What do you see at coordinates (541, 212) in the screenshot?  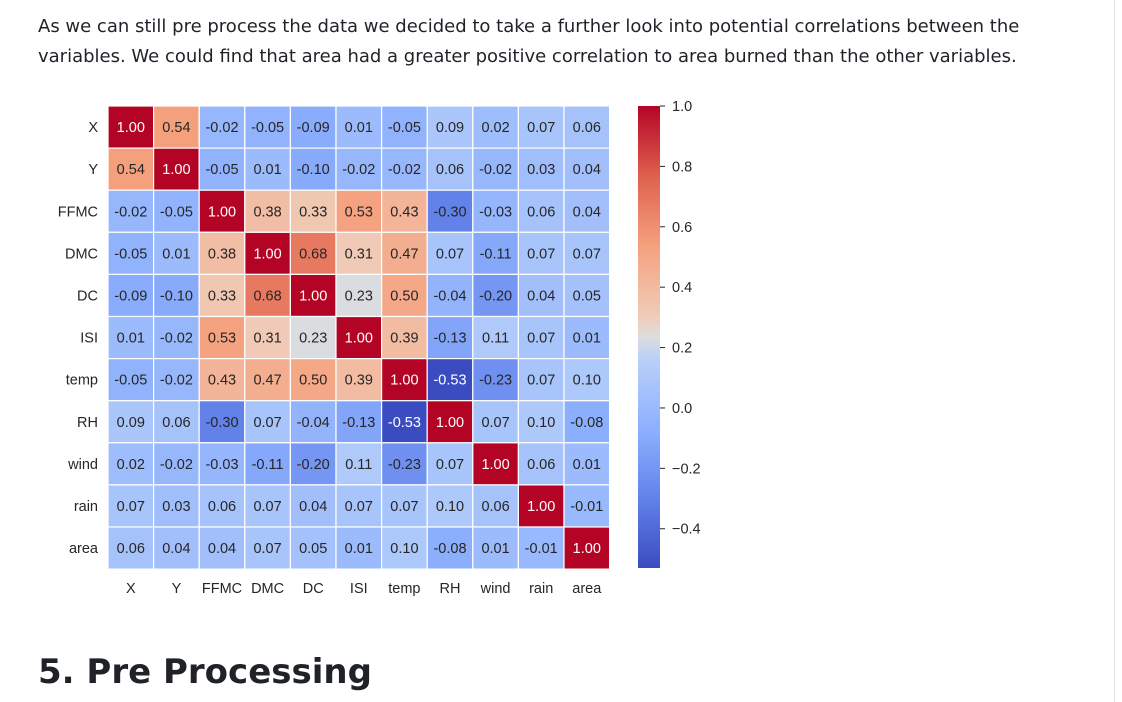 I see `heatmap-cell-label: 0.06` at bounding box center [541, 212].